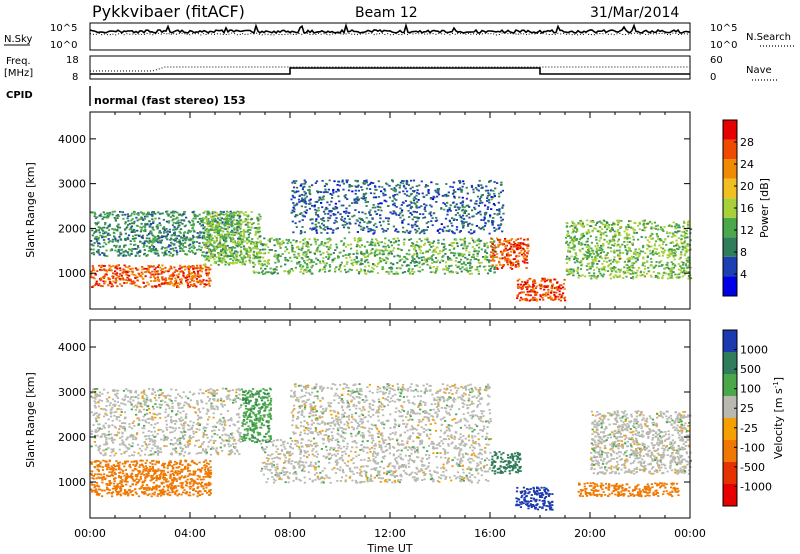 This screenshot has width=800, height=554. Describe the element at coordinates (390, 71) in the screenshot. I see `frequency-trace` at that location.